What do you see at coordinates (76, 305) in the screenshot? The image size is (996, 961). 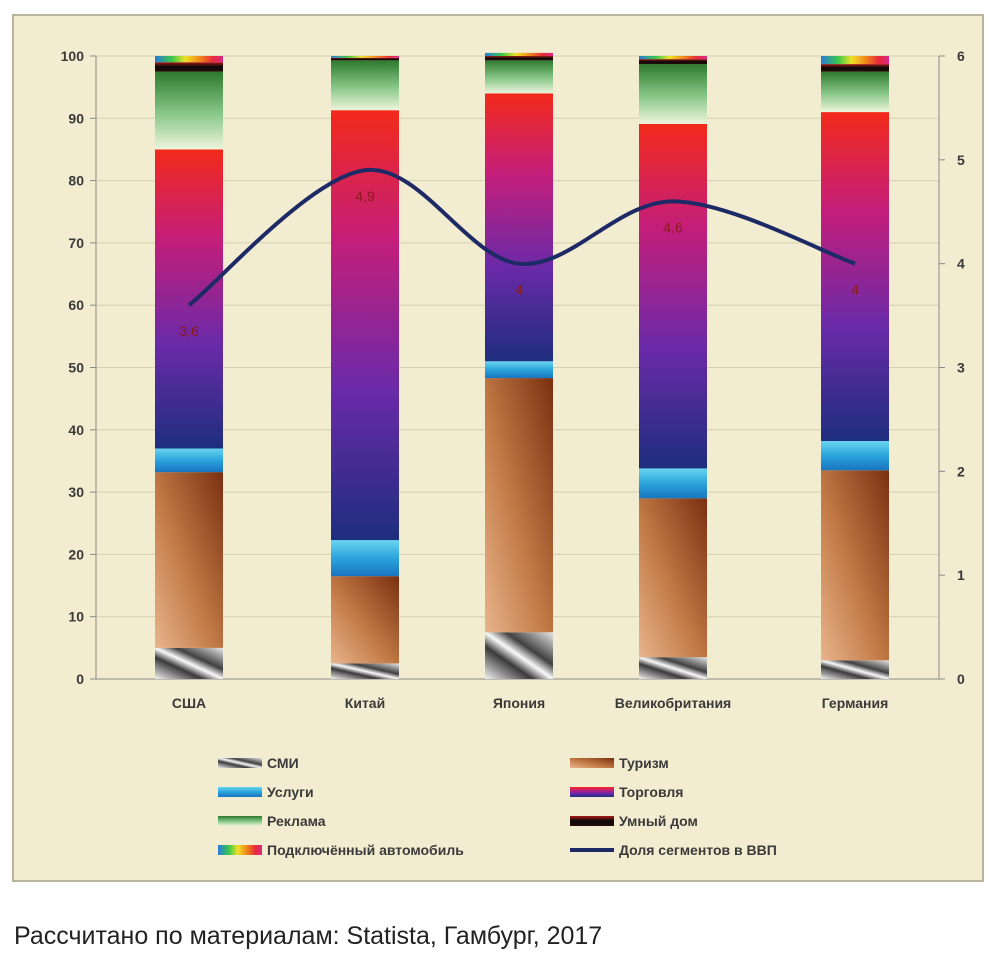 I see `y-tick-label: 60` at bounding box center [76, 305].